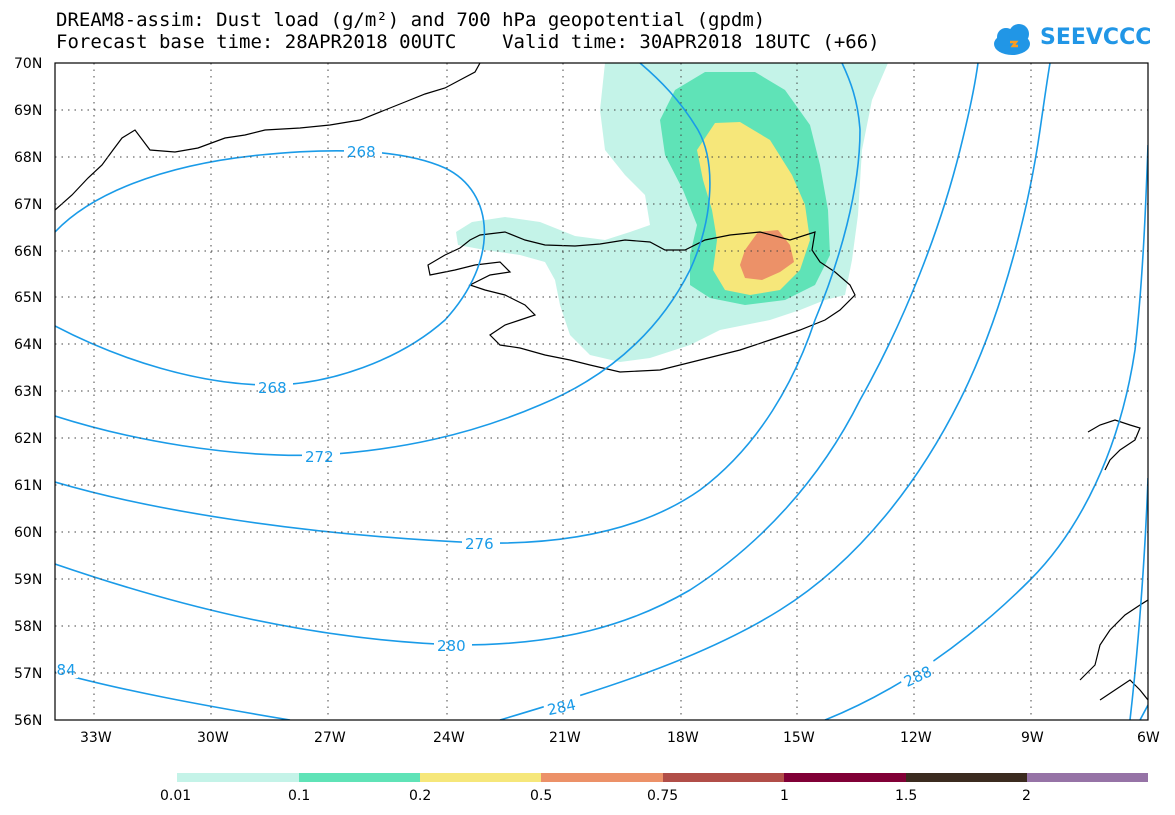  I want to click on contour-label-284: 284, so click(562, 708).